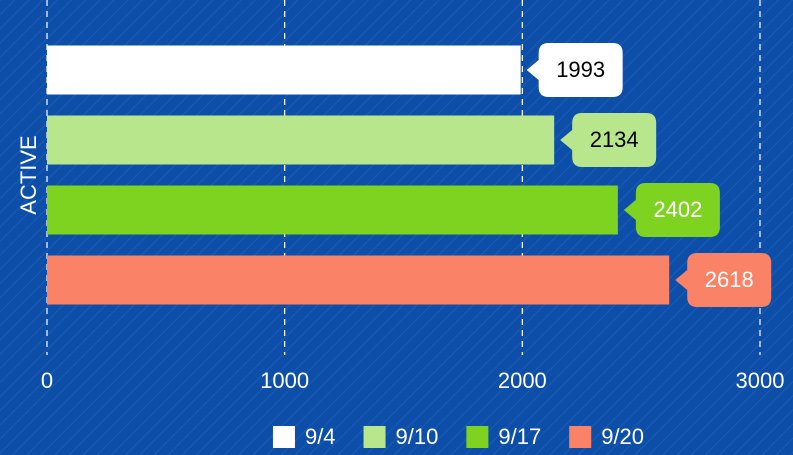 This screenshot has height=455, width=793. What do you see at coordinates (614, 139) in the screenshot?
I see `value-label: 2134` at bounding box center [614, 139].